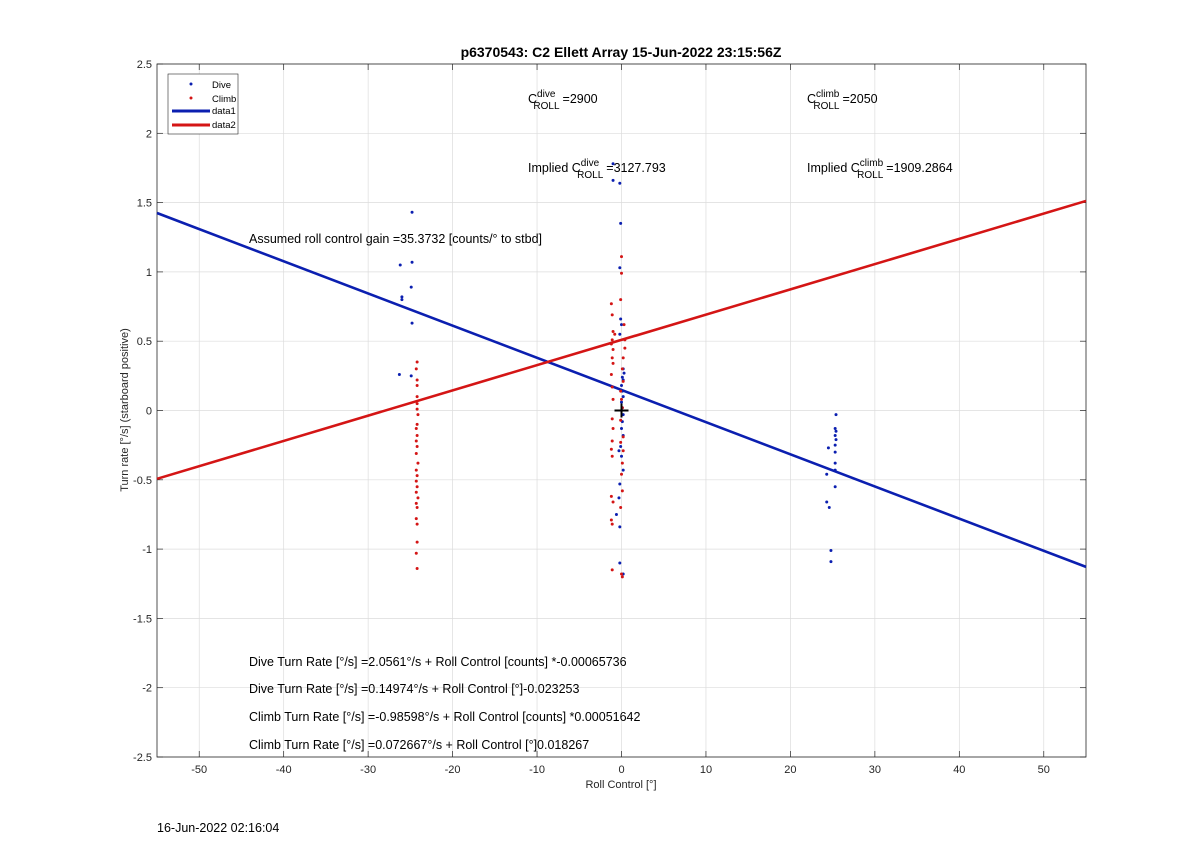 This screenshot has width=1200, height=851. Describe the element at coordinates (563, 100) in the screenshot. I see `c-roll-dive-annotation: Cdive ROLL=2900` at that location.